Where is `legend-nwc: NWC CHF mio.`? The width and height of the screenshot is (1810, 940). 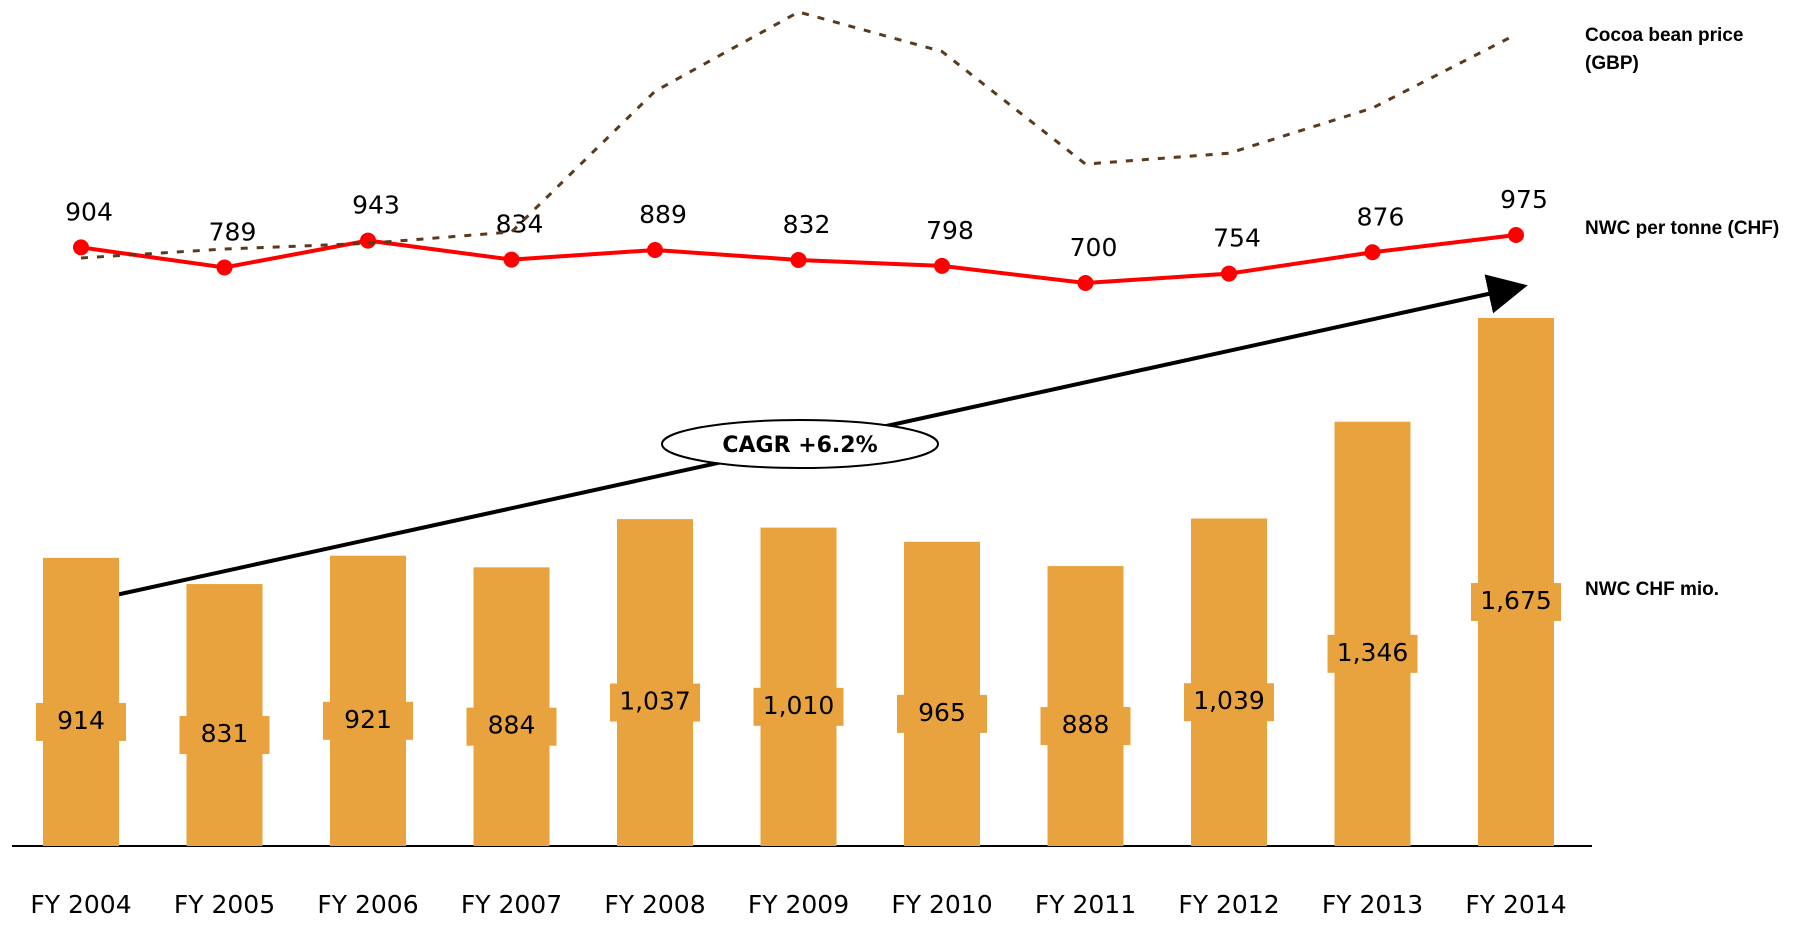 legend-nwc: NWC CHF mio. is located at coordinates (1652, 589).